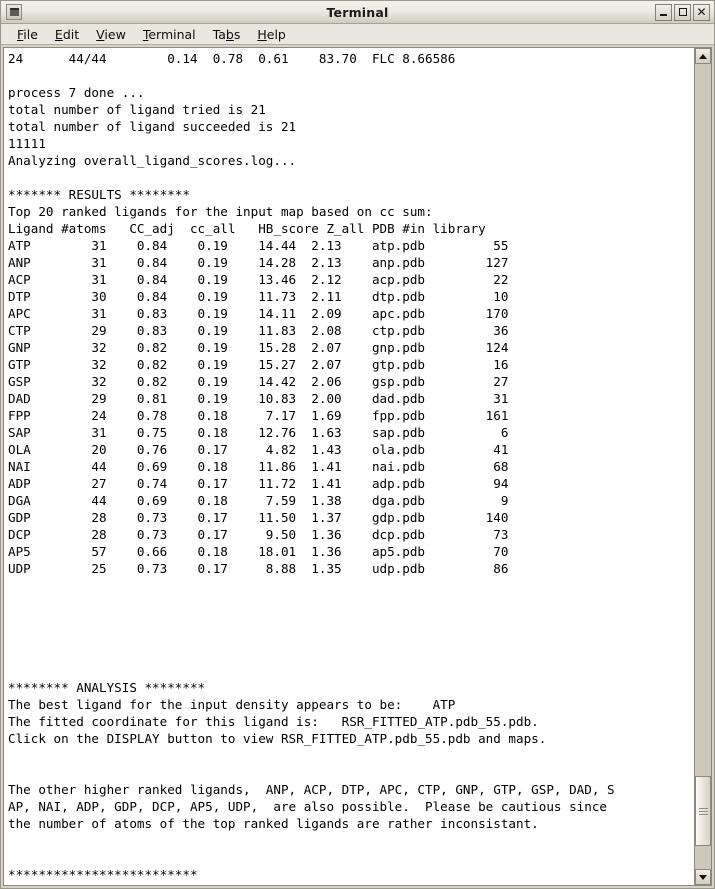  I want to click on maximize-button, so click(682, 12).